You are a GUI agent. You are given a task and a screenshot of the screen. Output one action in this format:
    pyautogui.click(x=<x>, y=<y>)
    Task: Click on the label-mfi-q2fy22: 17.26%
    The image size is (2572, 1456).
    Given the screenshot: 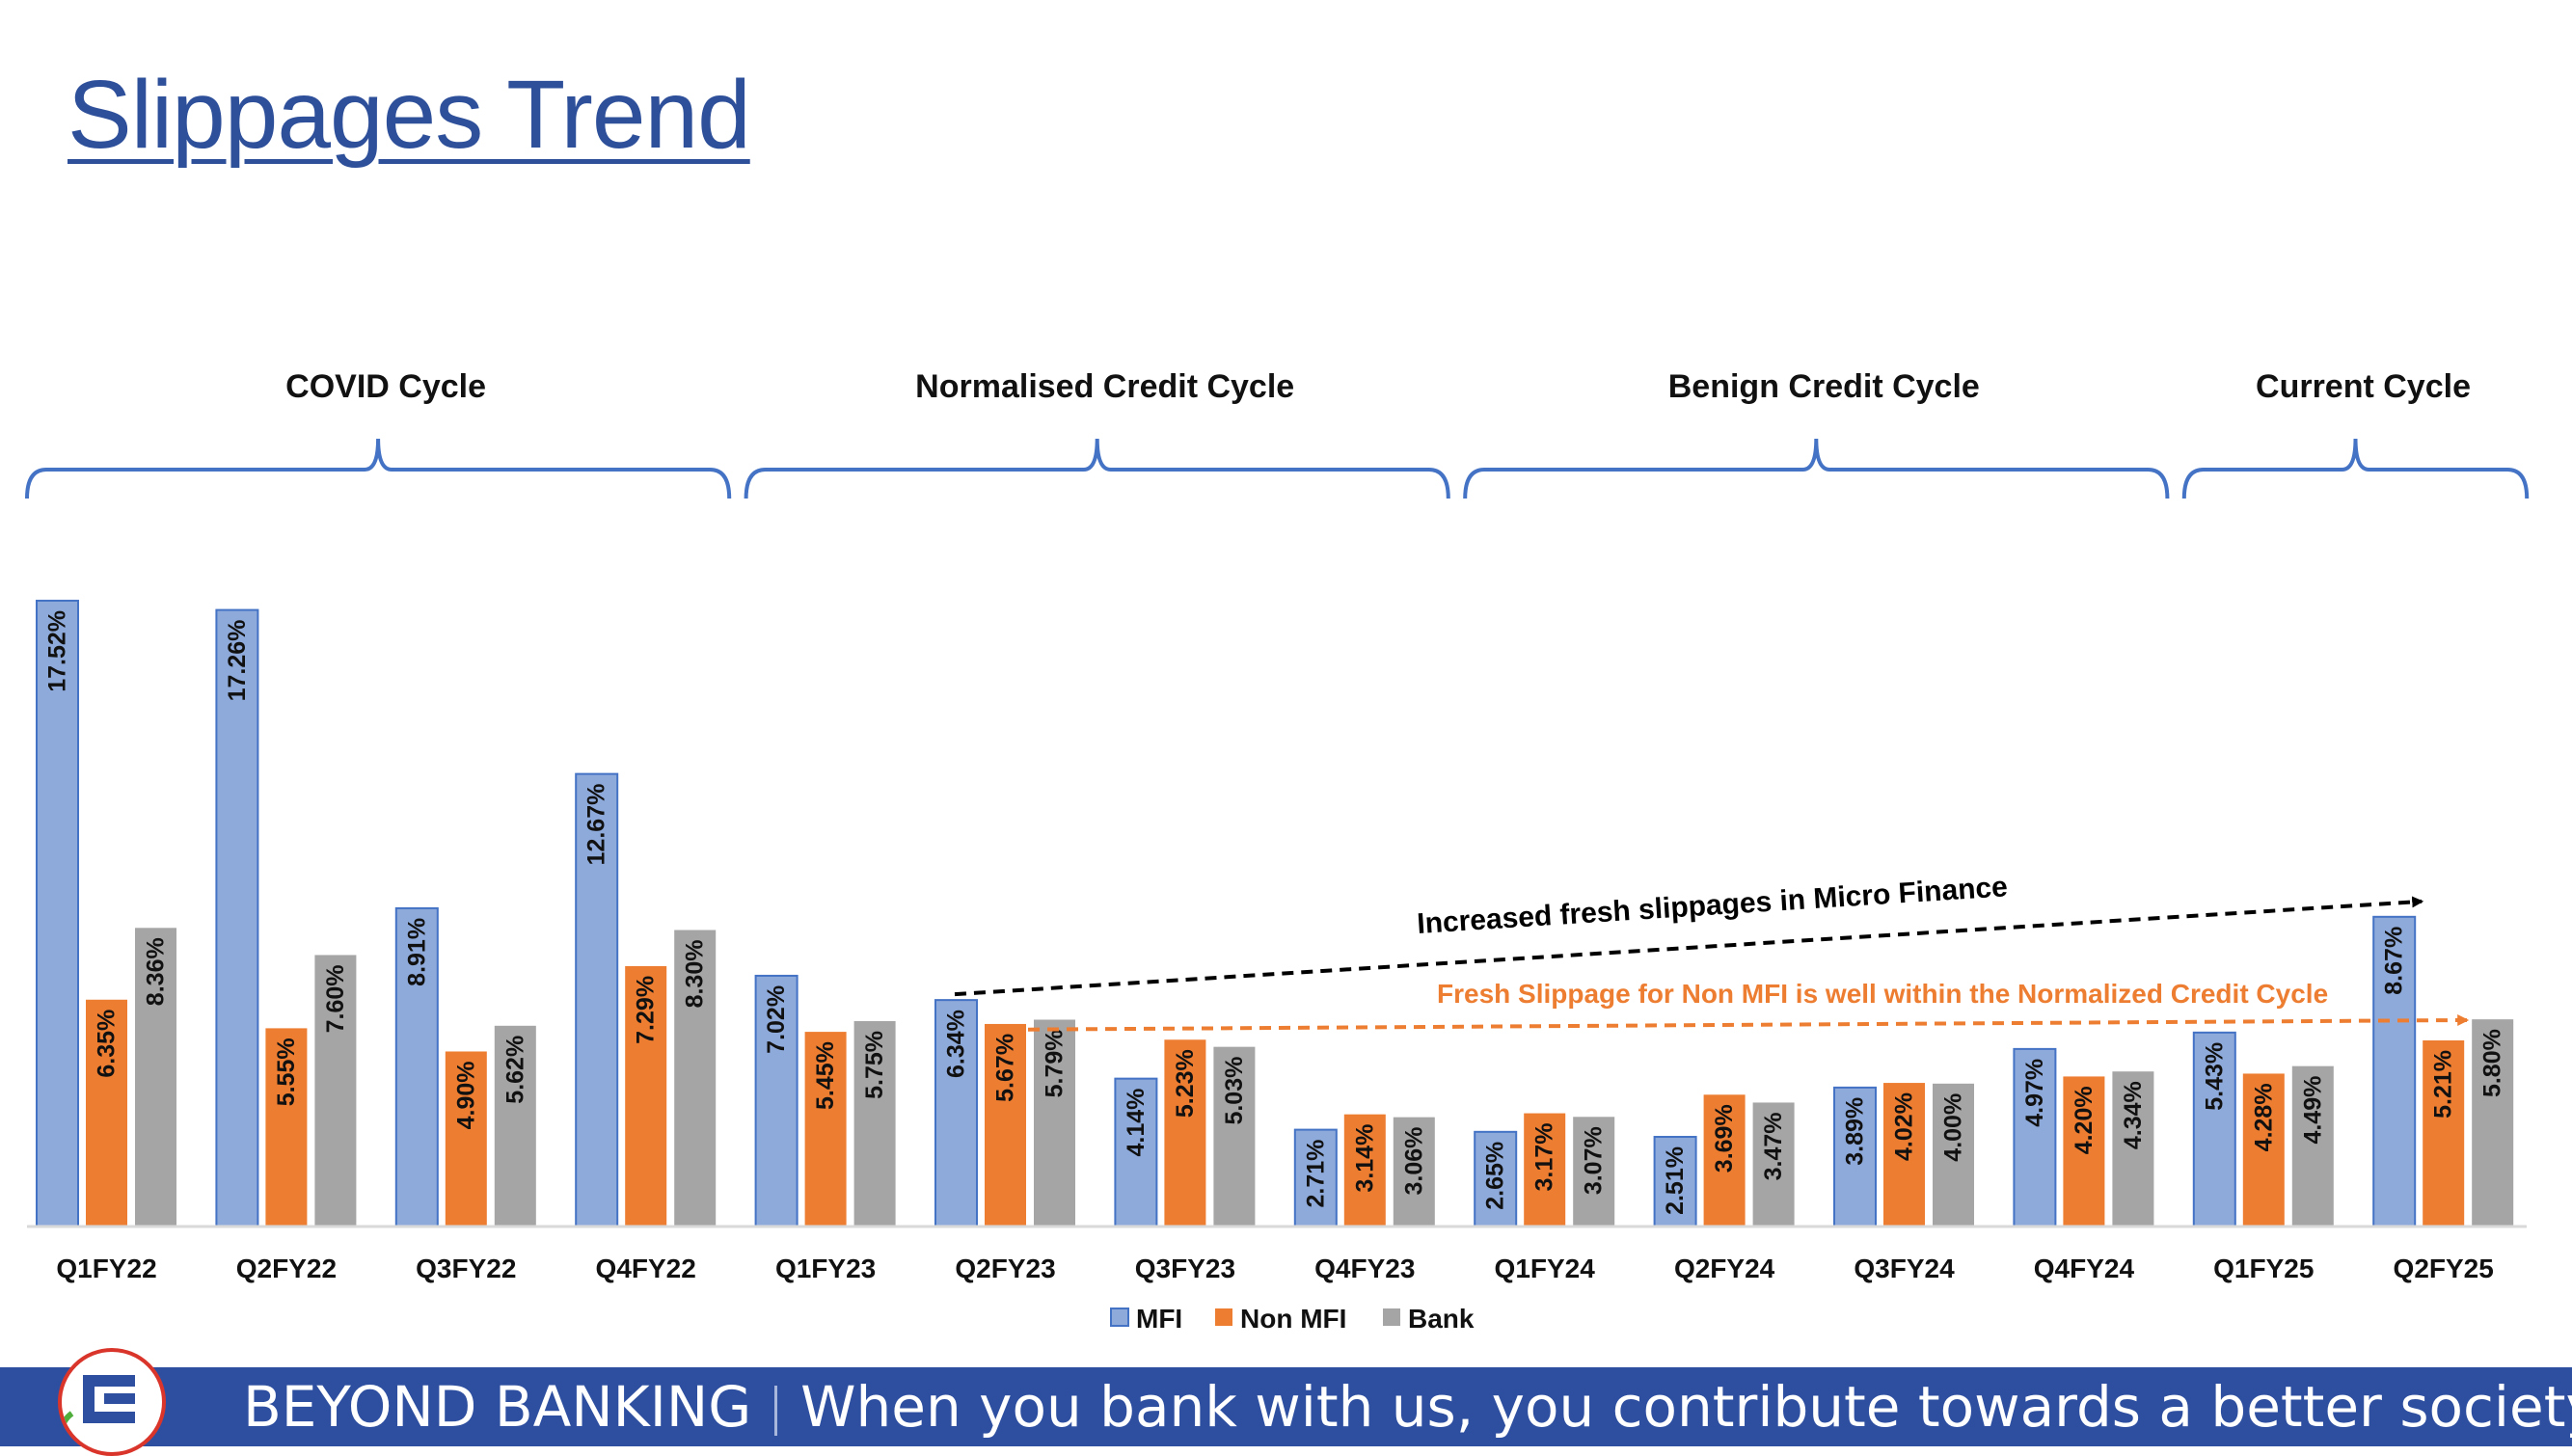 What is the action you would take?
    pyautogui.click(x=238, y=661)
    